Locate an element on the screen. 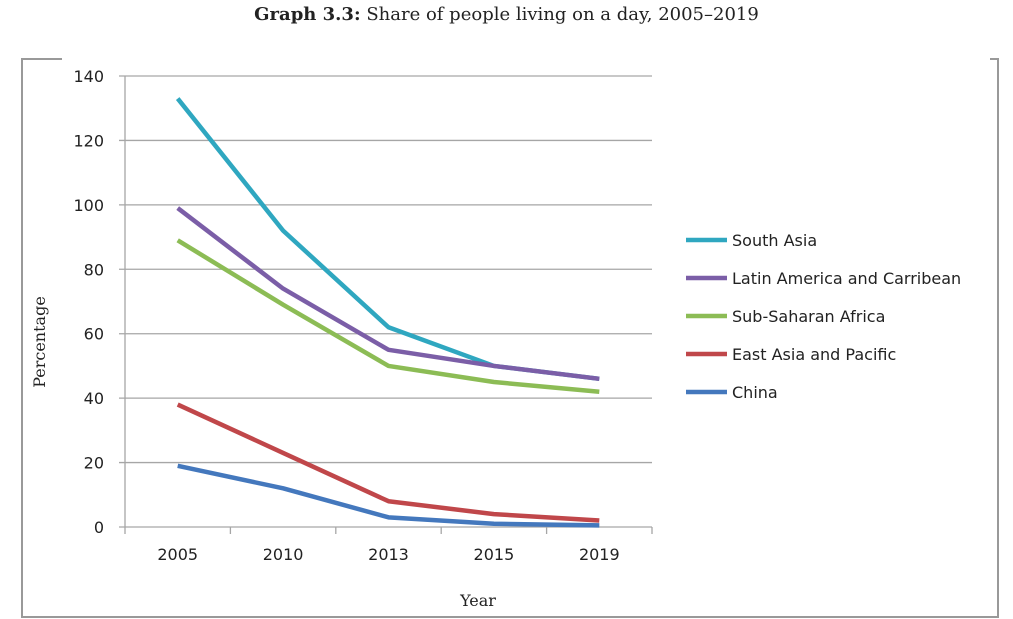 The height and width of the screenshot is (619, 1013). x-tick-label: 2010 is located at coordinates (283, 554).